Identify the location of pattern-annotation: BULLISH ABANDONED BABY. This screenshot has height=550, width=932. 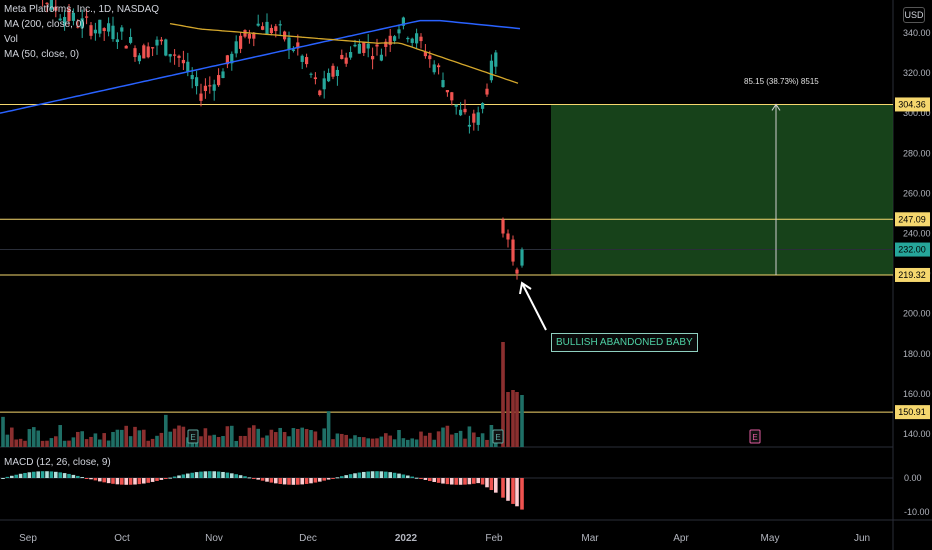
(624, 342).